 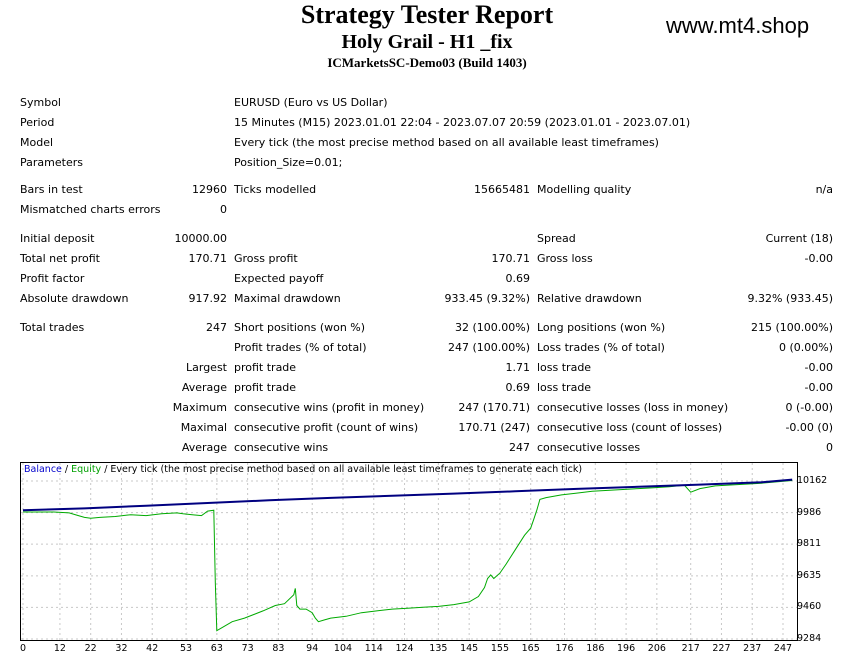 What do you see at coordinates (564, 367) in the screenshot?
I see `largest-loss-label: loss trade` at bounding box center [564, 367].